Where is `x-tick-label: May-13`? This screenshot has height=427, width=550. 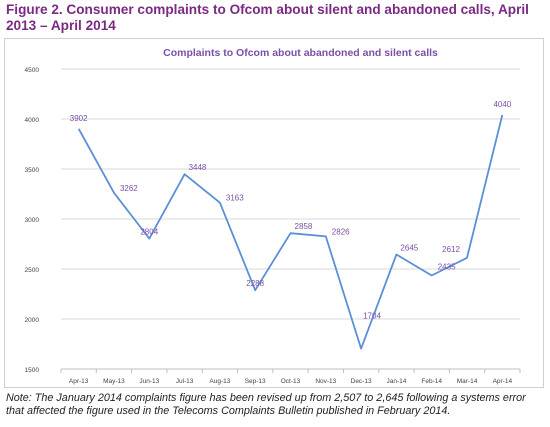 x-tick-label: May-13 is located at coordinates (114, 381).